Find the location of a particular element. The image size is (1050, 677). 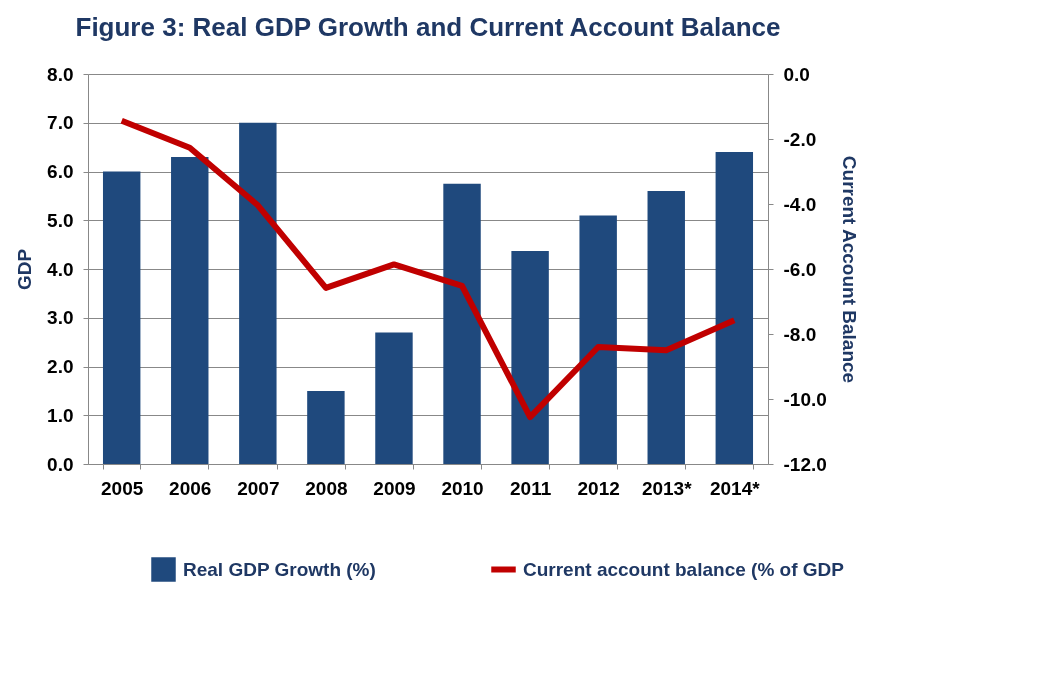

x-tick-label: 2013* is located at coordinates (667, 488).